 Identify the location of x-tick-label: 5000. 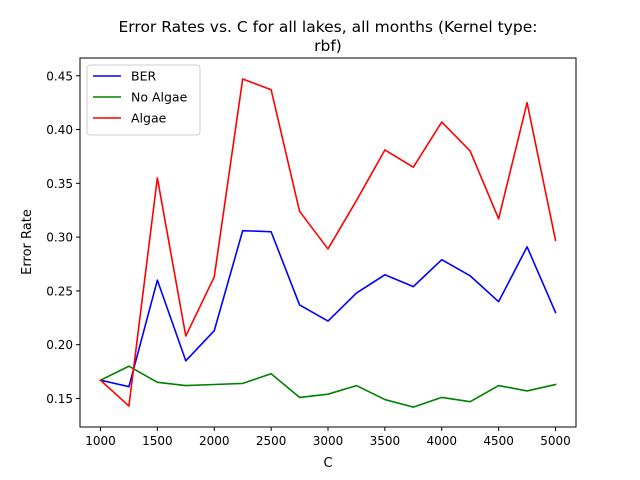
(555, 441).